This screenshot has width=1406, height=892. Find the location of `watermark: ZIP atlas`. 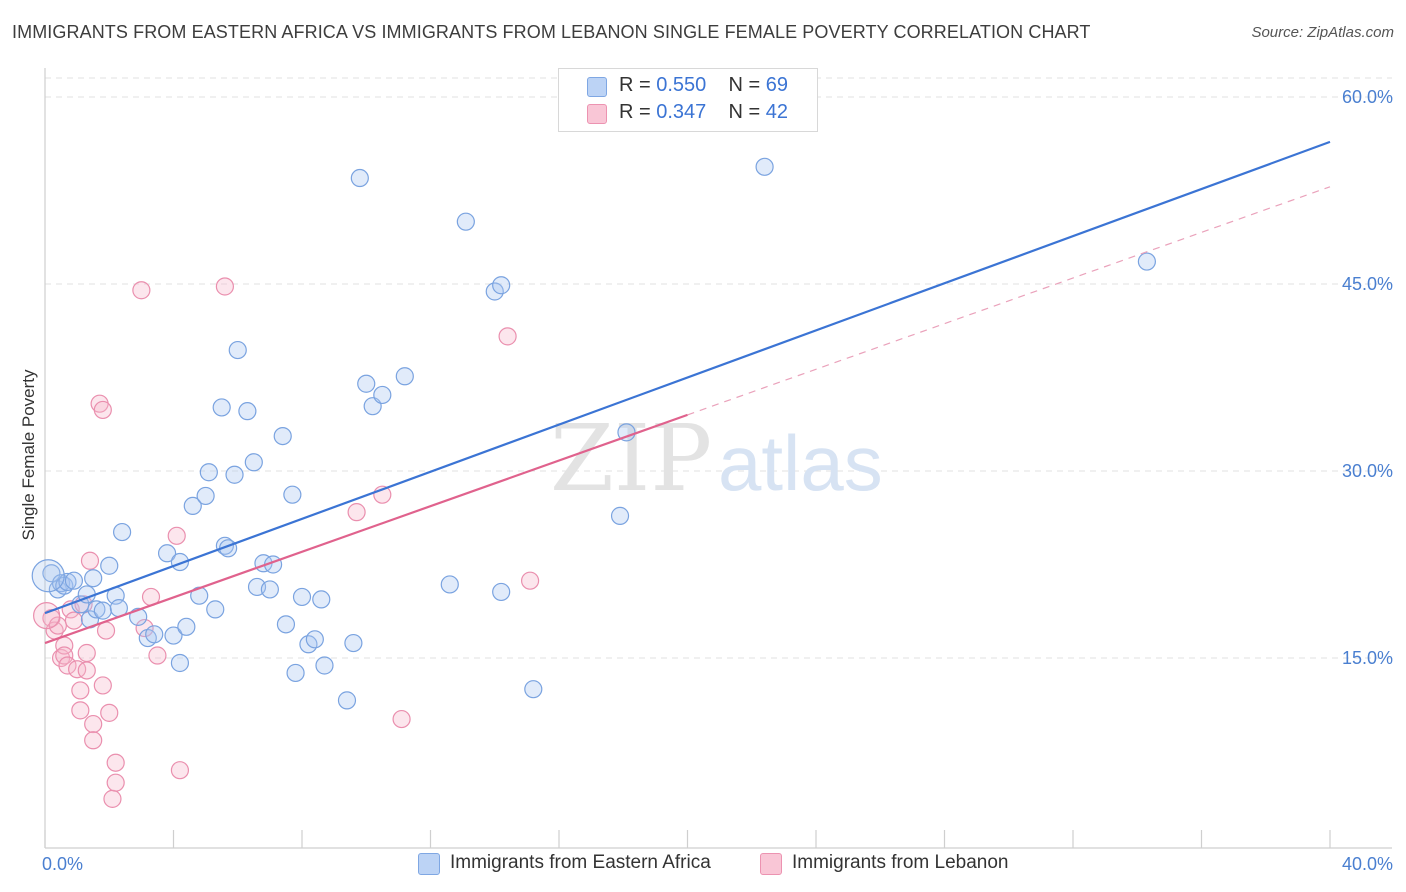

watermark: ZIP atlas is located at coordinates (716, 458).